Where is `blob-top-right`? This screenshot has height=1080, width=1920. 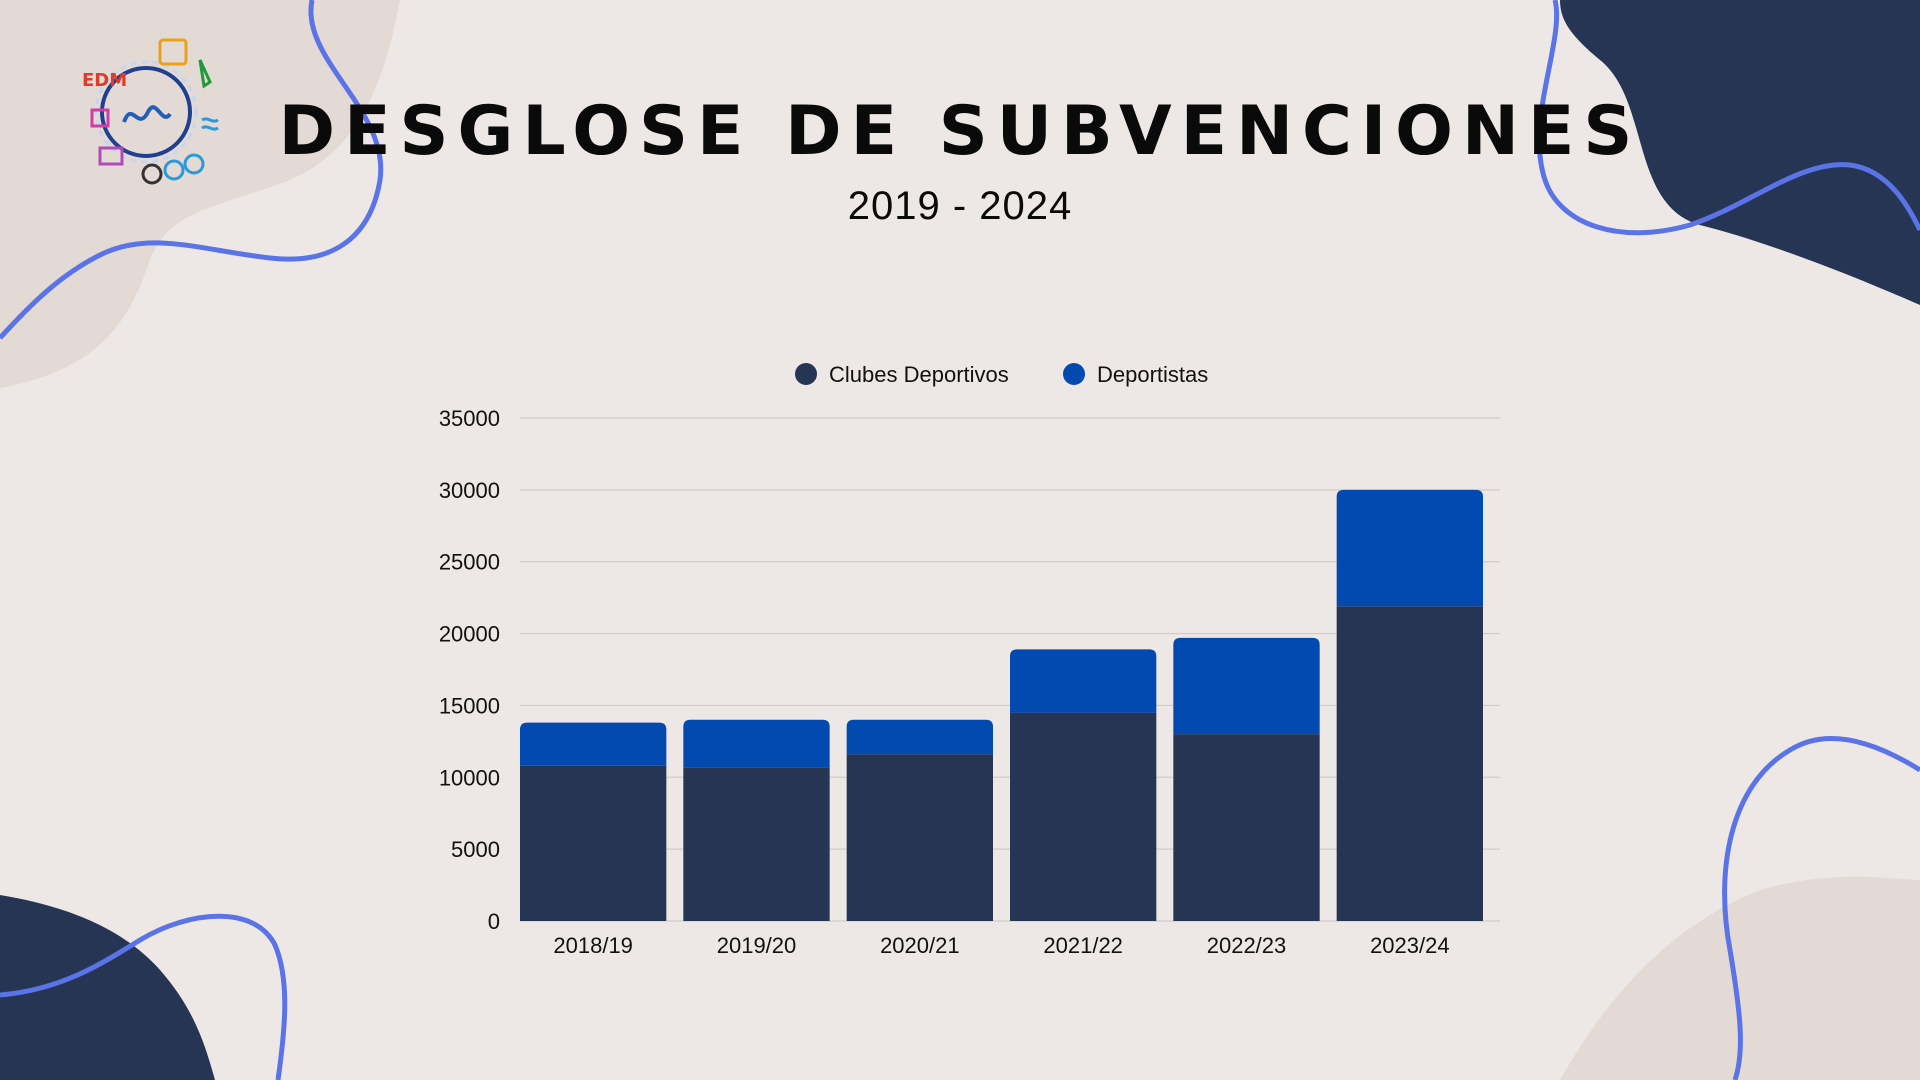
blob-top-right is located at coordinates (1740, 152).